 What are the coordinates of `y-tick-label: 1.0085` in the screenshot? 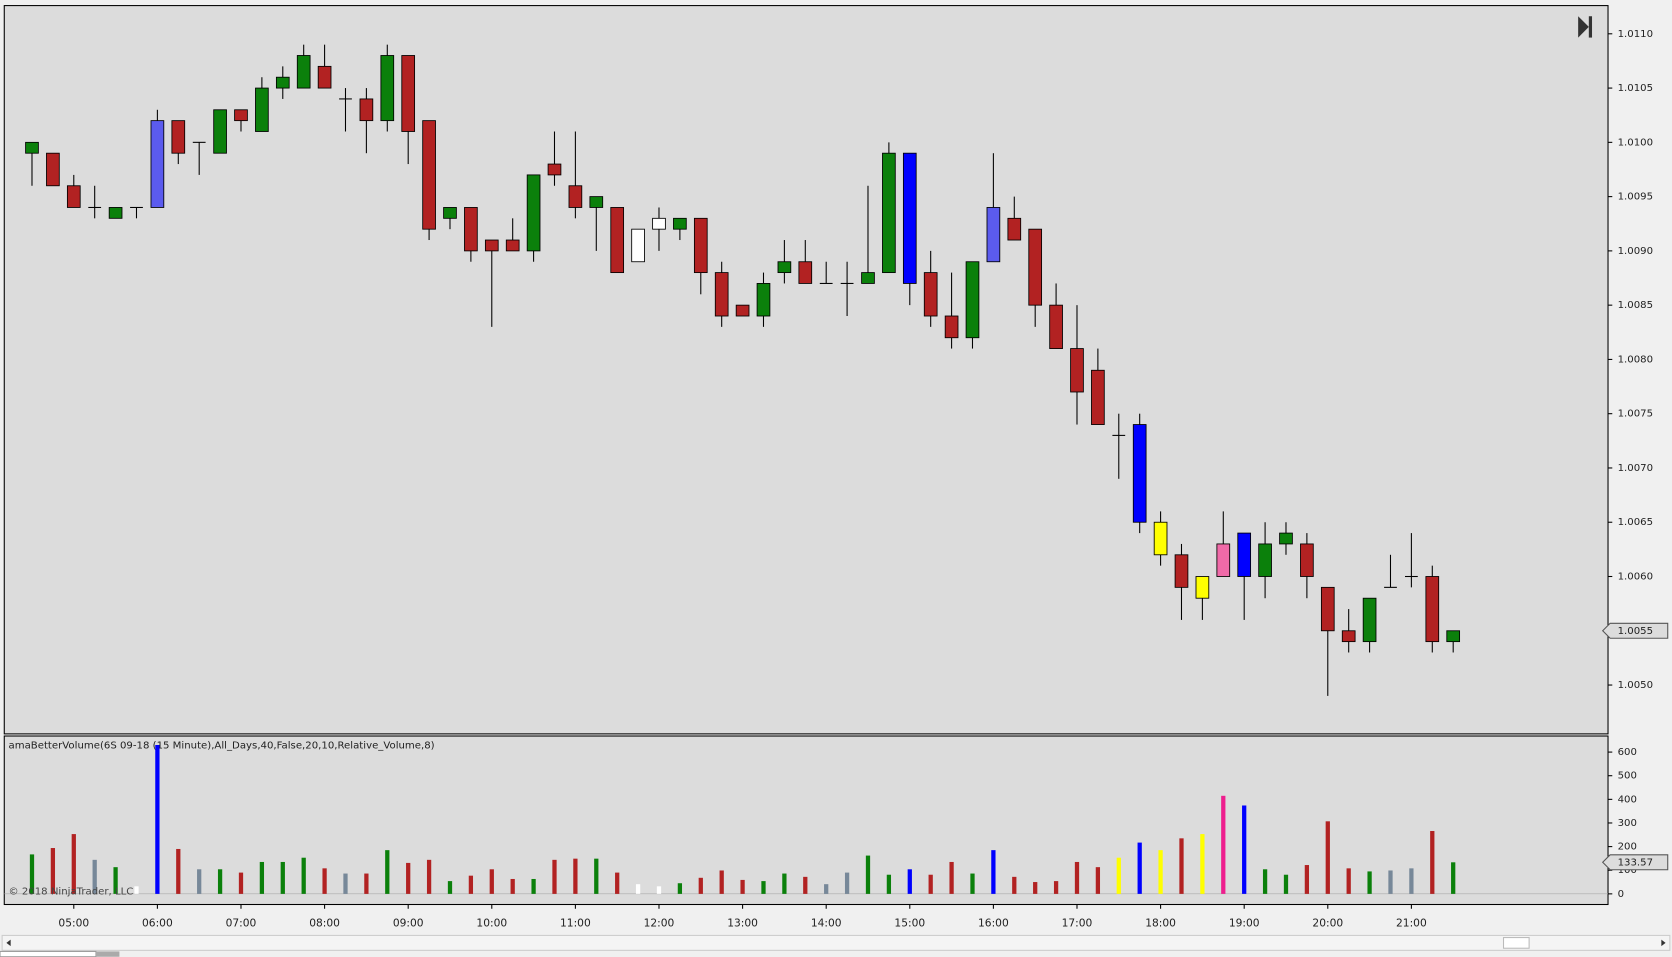 It's located at (1635, 305).